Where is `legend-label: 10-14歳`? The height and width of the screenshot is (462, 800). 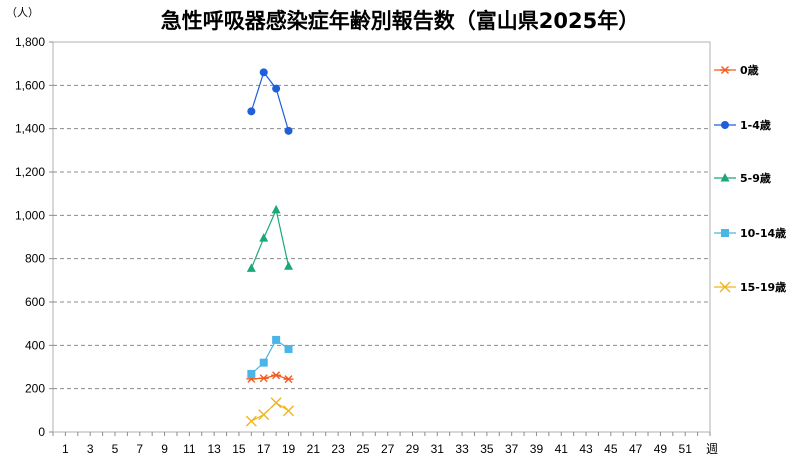
legend-label: 10-14歳 is located at coordinates (763, 233).